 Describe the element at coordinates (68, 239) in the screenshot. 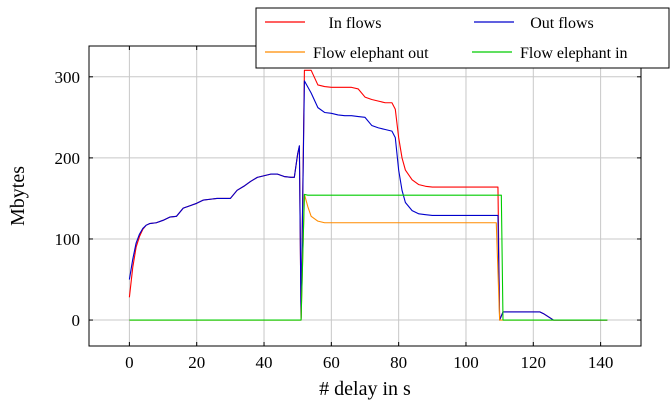

I see `y-tick-label: 100` at that location.